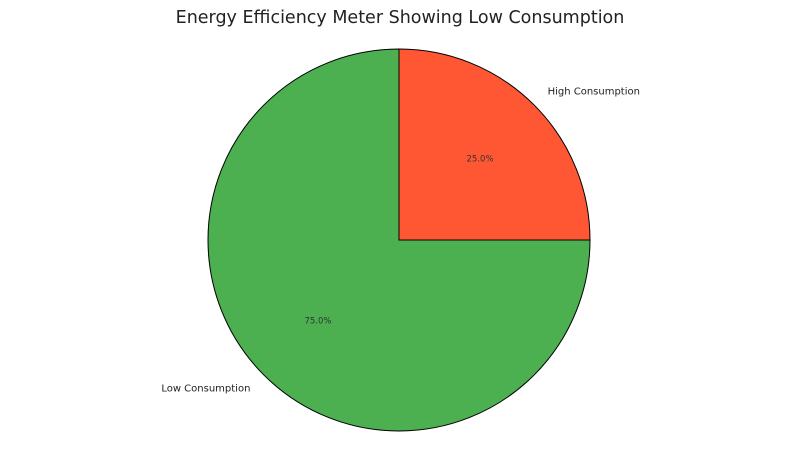 The image size is (800, 450). What do you see at coordinates (594, 91) in the screenshot?
I see `pie-category-label: High Consumption` at bounding box center [594, 91].